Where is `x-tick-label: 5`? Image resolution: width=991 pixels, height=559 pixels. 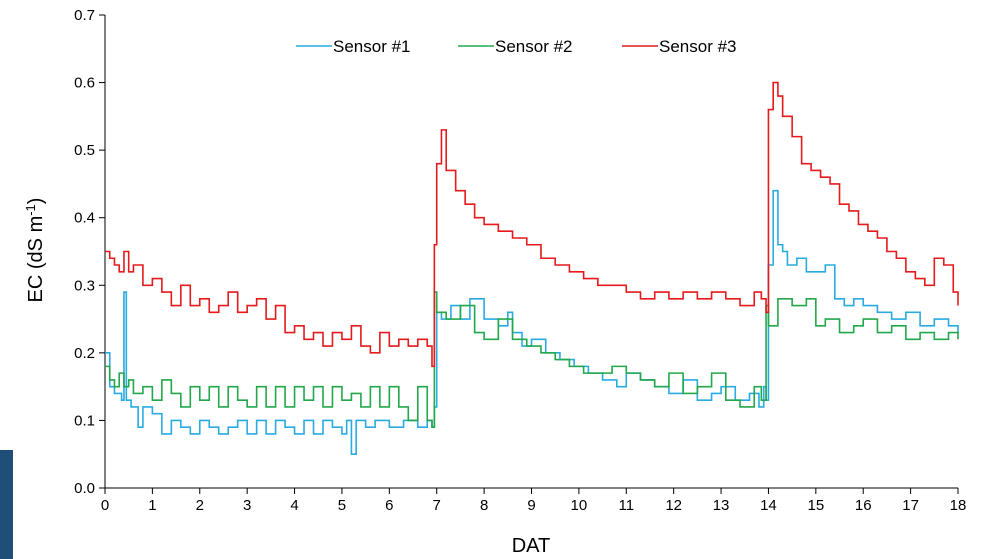
x-tick-label: 5 is located at coordinates (342, 505).